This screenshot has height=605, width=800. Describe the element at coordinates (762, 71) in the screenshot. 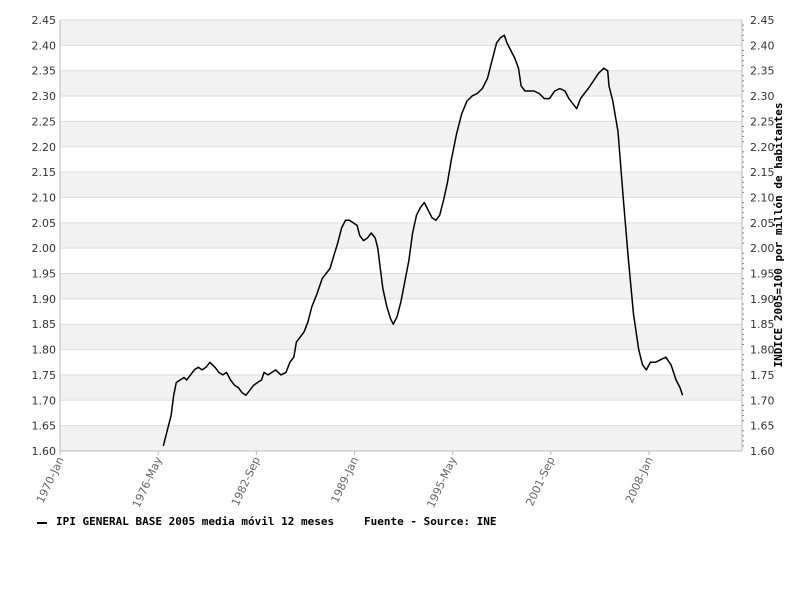

I see `y-tick-label-right: 2.35` at that location.